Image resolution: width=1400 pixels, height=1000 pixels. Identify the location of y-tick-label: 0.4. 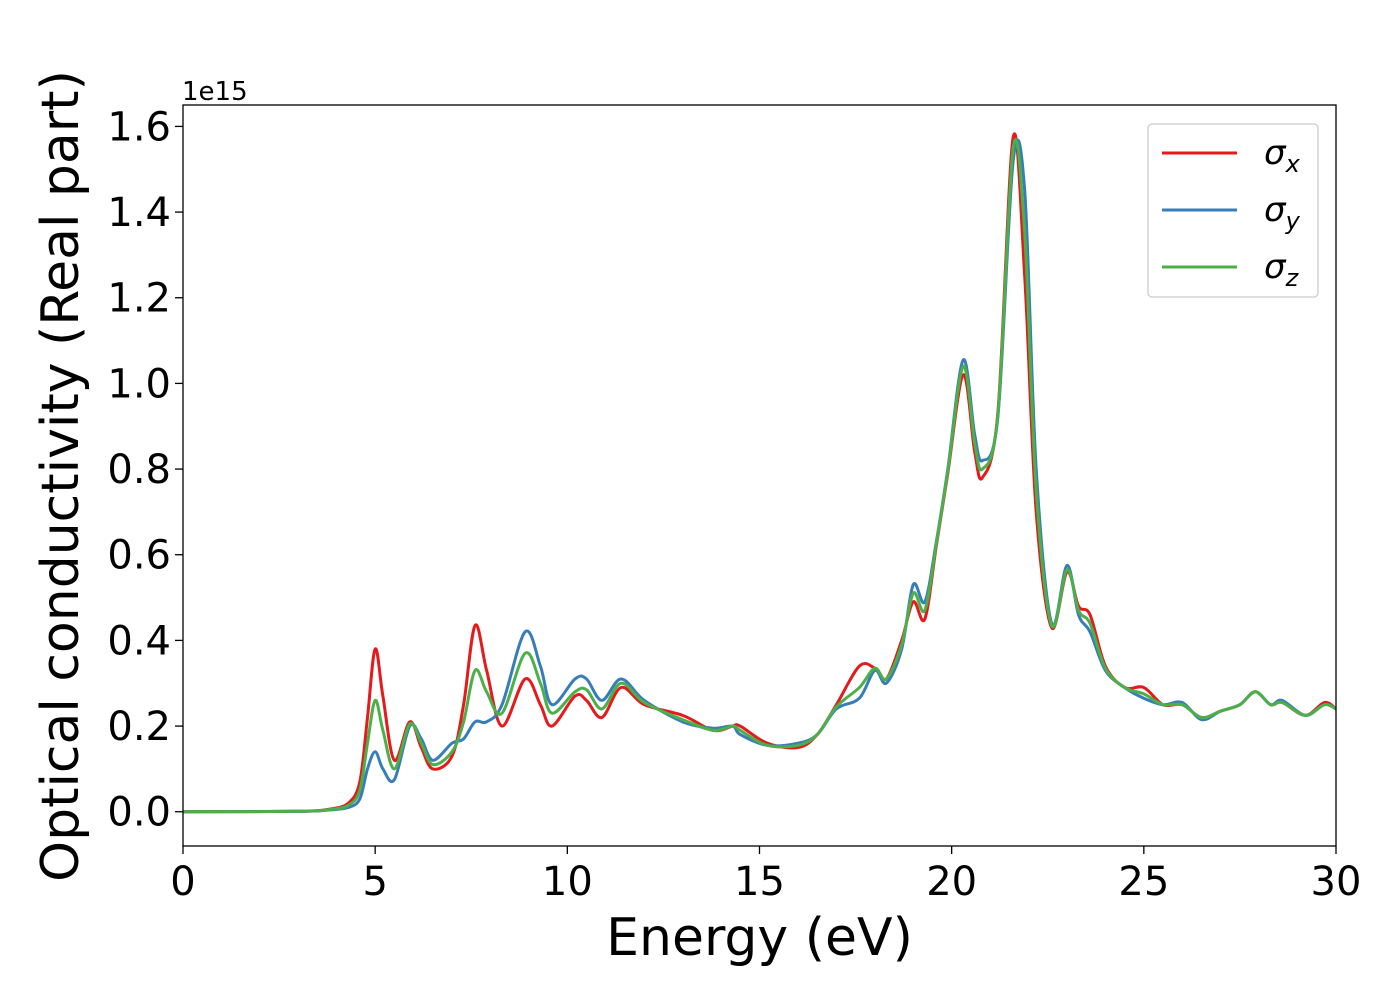
(139, 641).